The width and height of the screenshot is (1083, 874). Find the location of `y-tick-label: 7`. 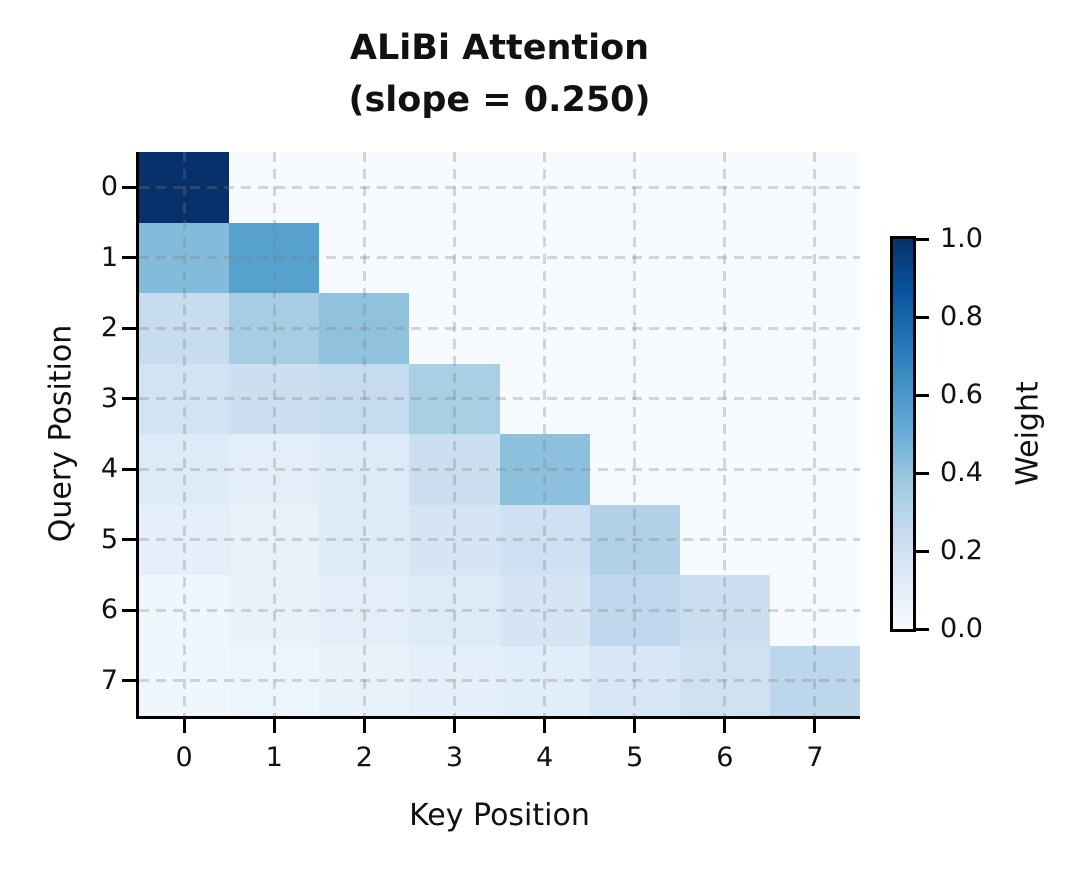

y-tick-label: 7 is located at coordinates (109, 680).